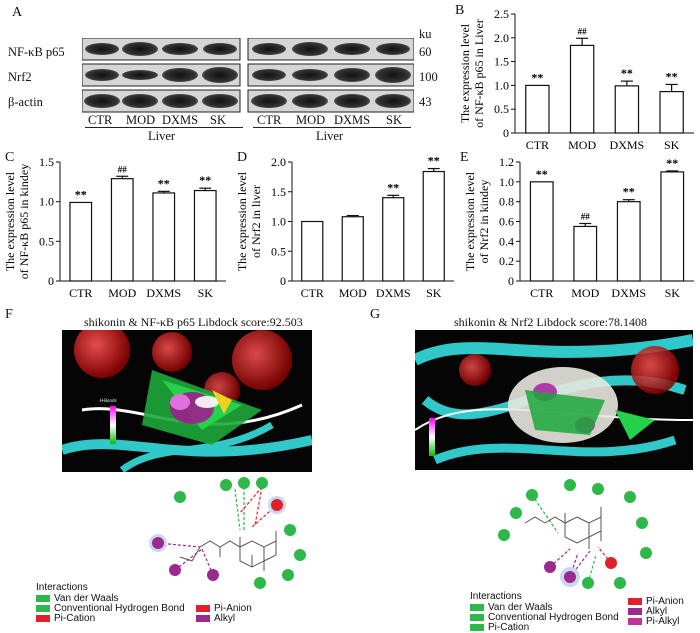 This screenshot has height=633, width=700. I want to click on legend-item: Pi-Cation, so click(544, 627).